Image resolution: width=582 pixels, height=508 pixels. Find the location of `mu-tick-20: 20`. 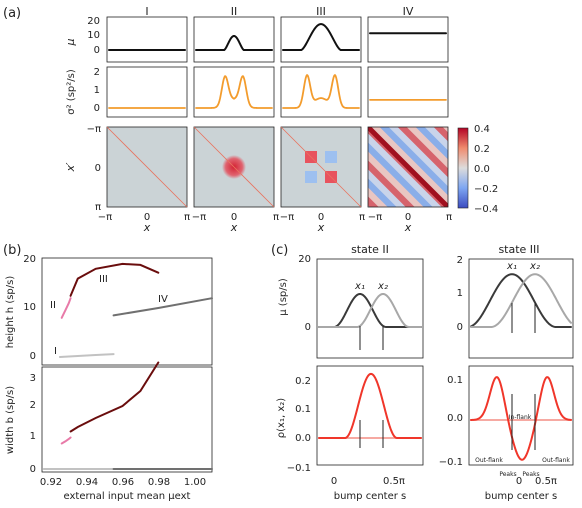

mu-tick-20: 20 is located at coordinates (93, 21).